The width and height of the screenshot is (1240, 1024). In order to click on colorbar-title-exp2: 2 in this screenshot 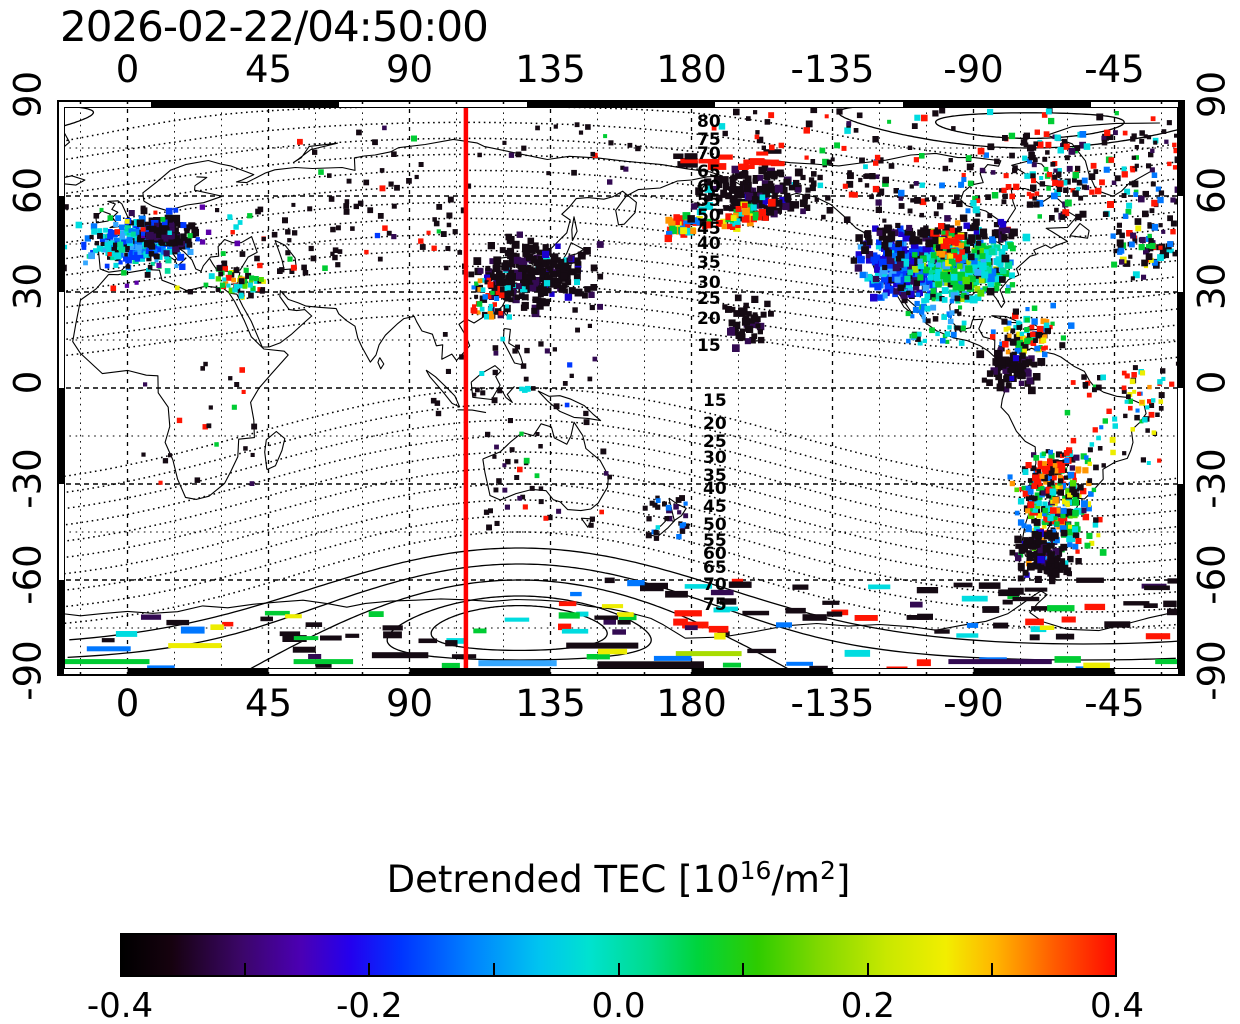, I will do `click(827, 870)`.